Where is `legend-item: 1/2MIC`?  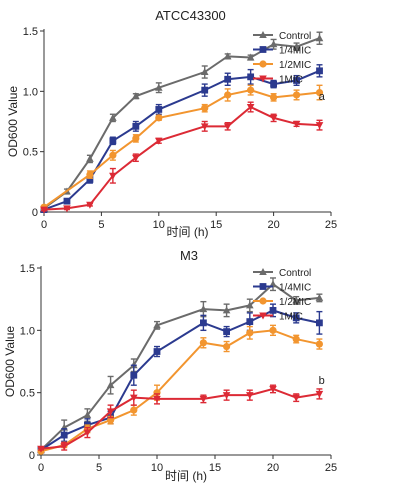 legend-item: 1/2MIC is located at coordinates (282, 302).